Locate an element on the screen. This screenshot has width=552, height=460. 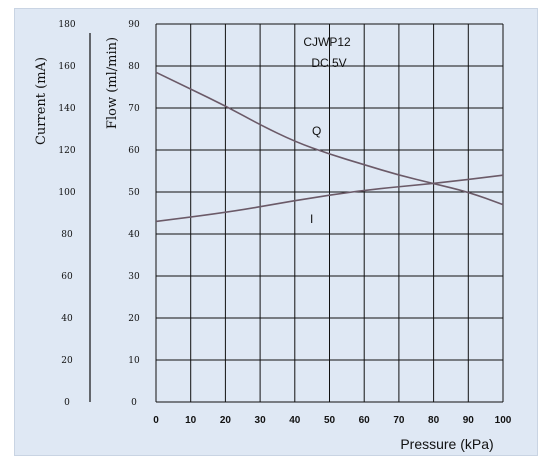
current-tick-label: 120 is located at coordinates (66, 151).